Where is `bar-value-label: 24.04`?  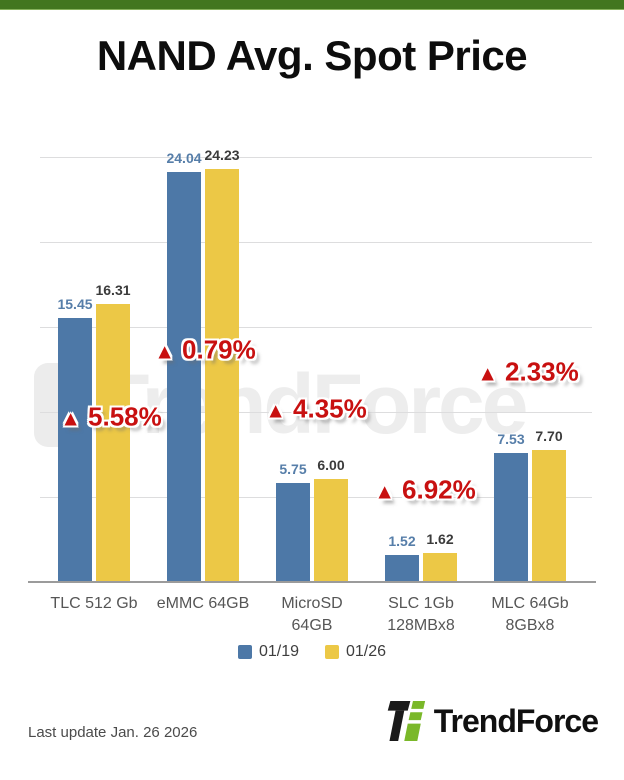 bar-value-label: 24.04 is located at coordinates (184, 158).